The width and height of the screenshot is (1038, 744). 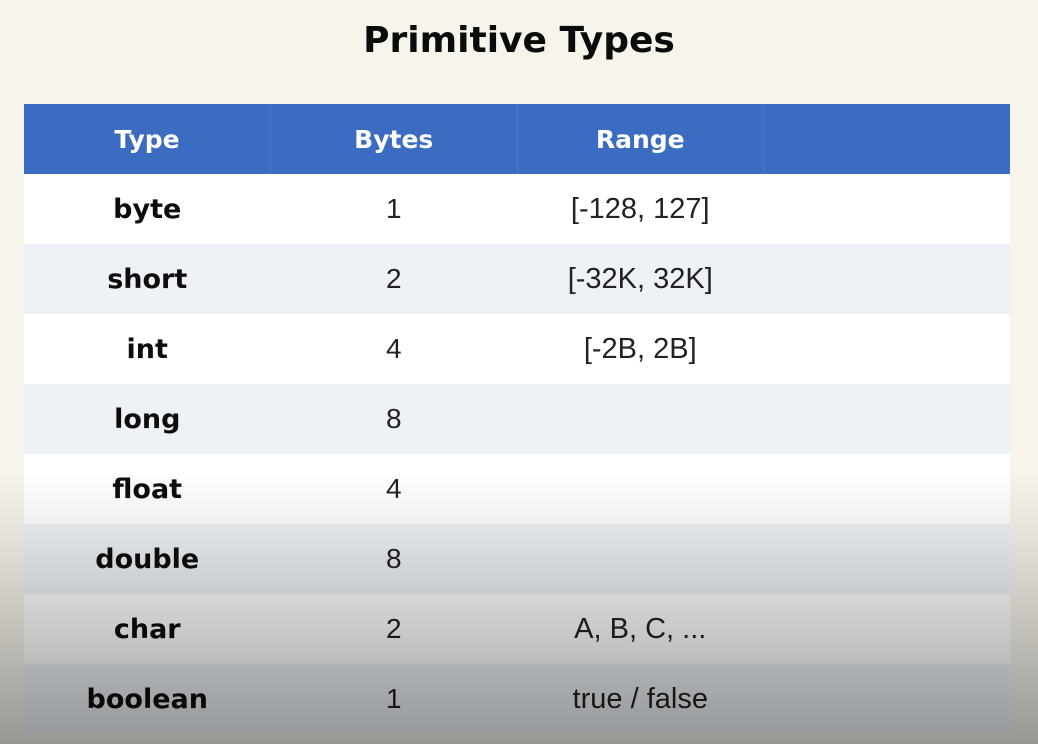 What do you see at coordinates (394, 139) in the screenshot?
I see `header-bytes: Bytes` at bounding box center [394, 139].